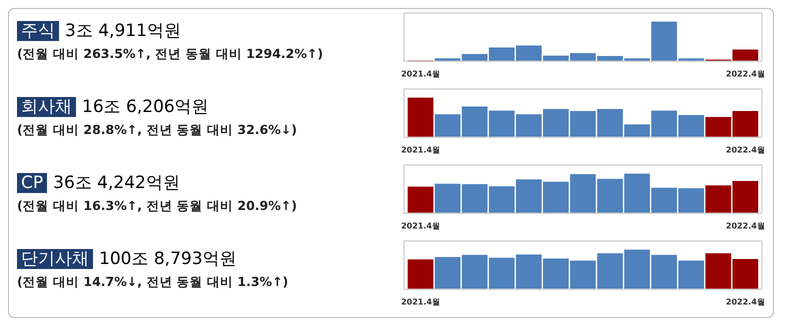 Image resolution: width=786 pixels, height=330 pixels. I want to click on text: 주식, so click(38, 30).